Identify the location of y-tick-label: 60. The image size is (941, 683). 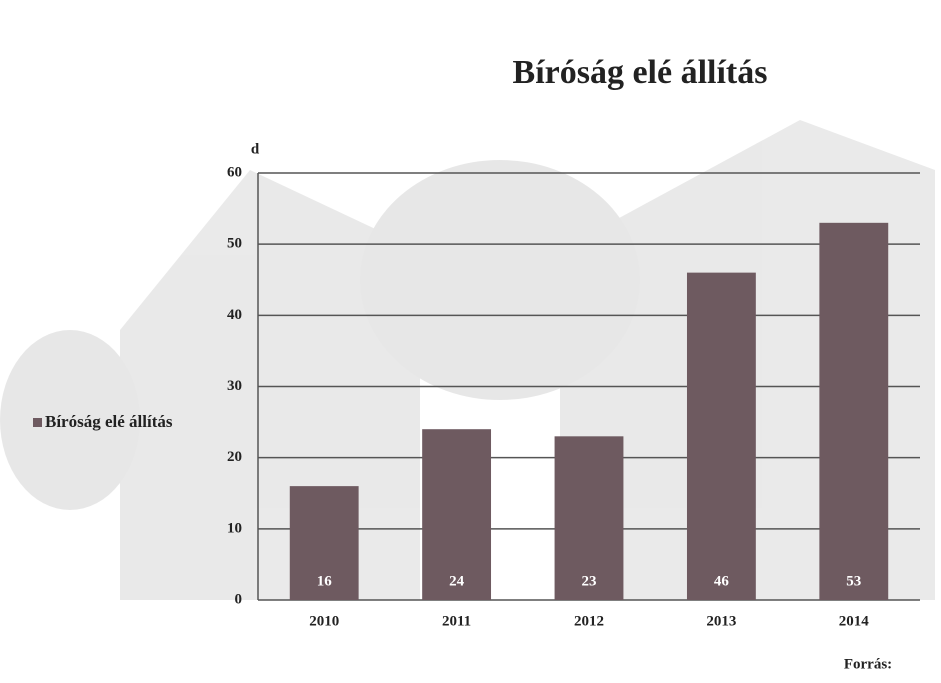
(234, 172).